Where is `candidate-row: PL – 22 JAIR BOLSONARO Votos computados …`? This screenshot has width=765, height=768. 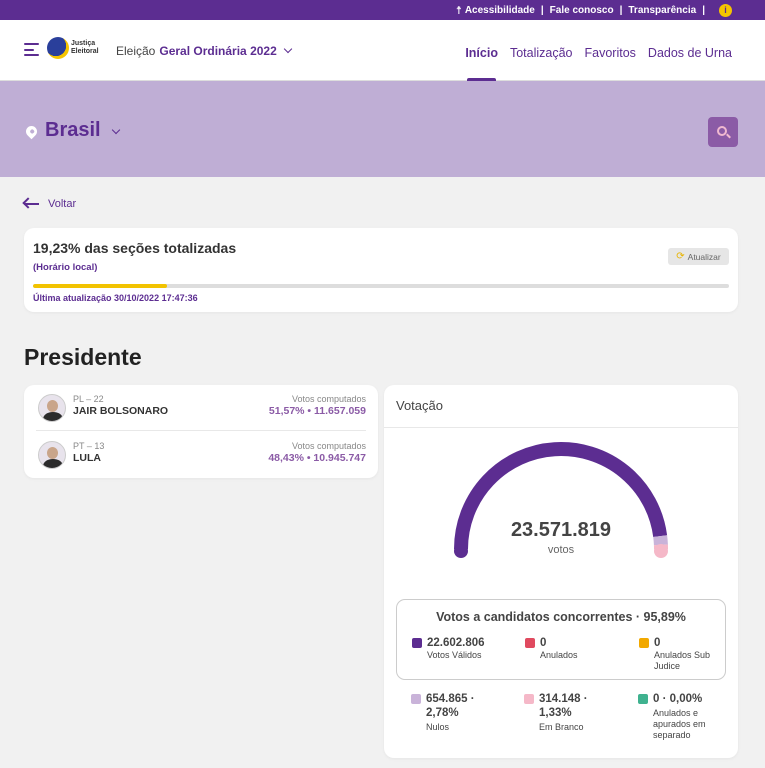 candidate-row: PL – 22 JAIR BOLSONARO Votos computados … is located at coordinates (201, 408).